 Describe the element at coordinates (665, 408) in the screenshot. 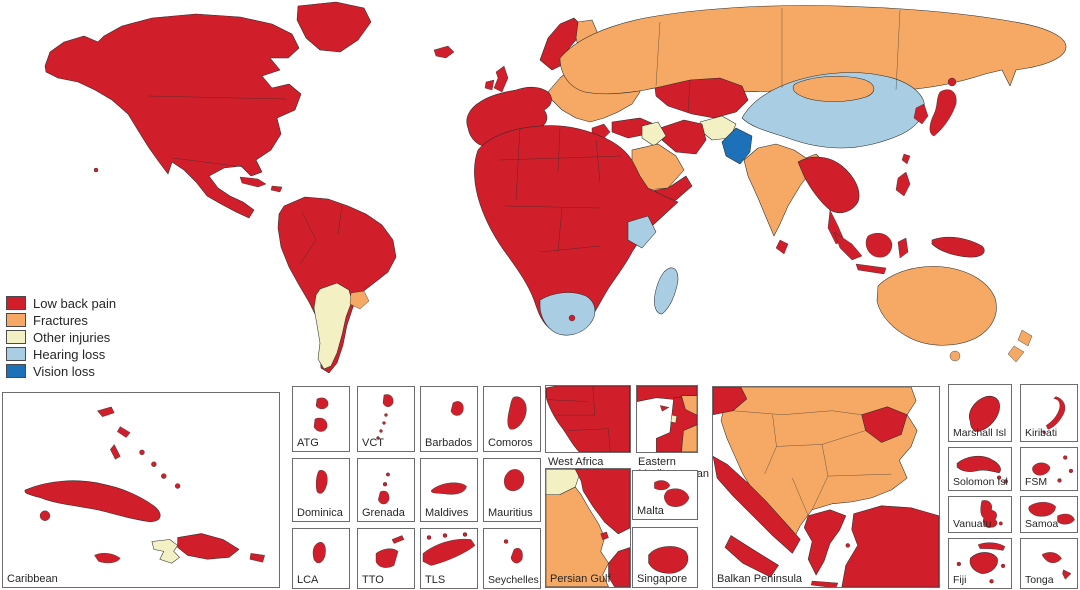

I see `country-cyprus` at that location.